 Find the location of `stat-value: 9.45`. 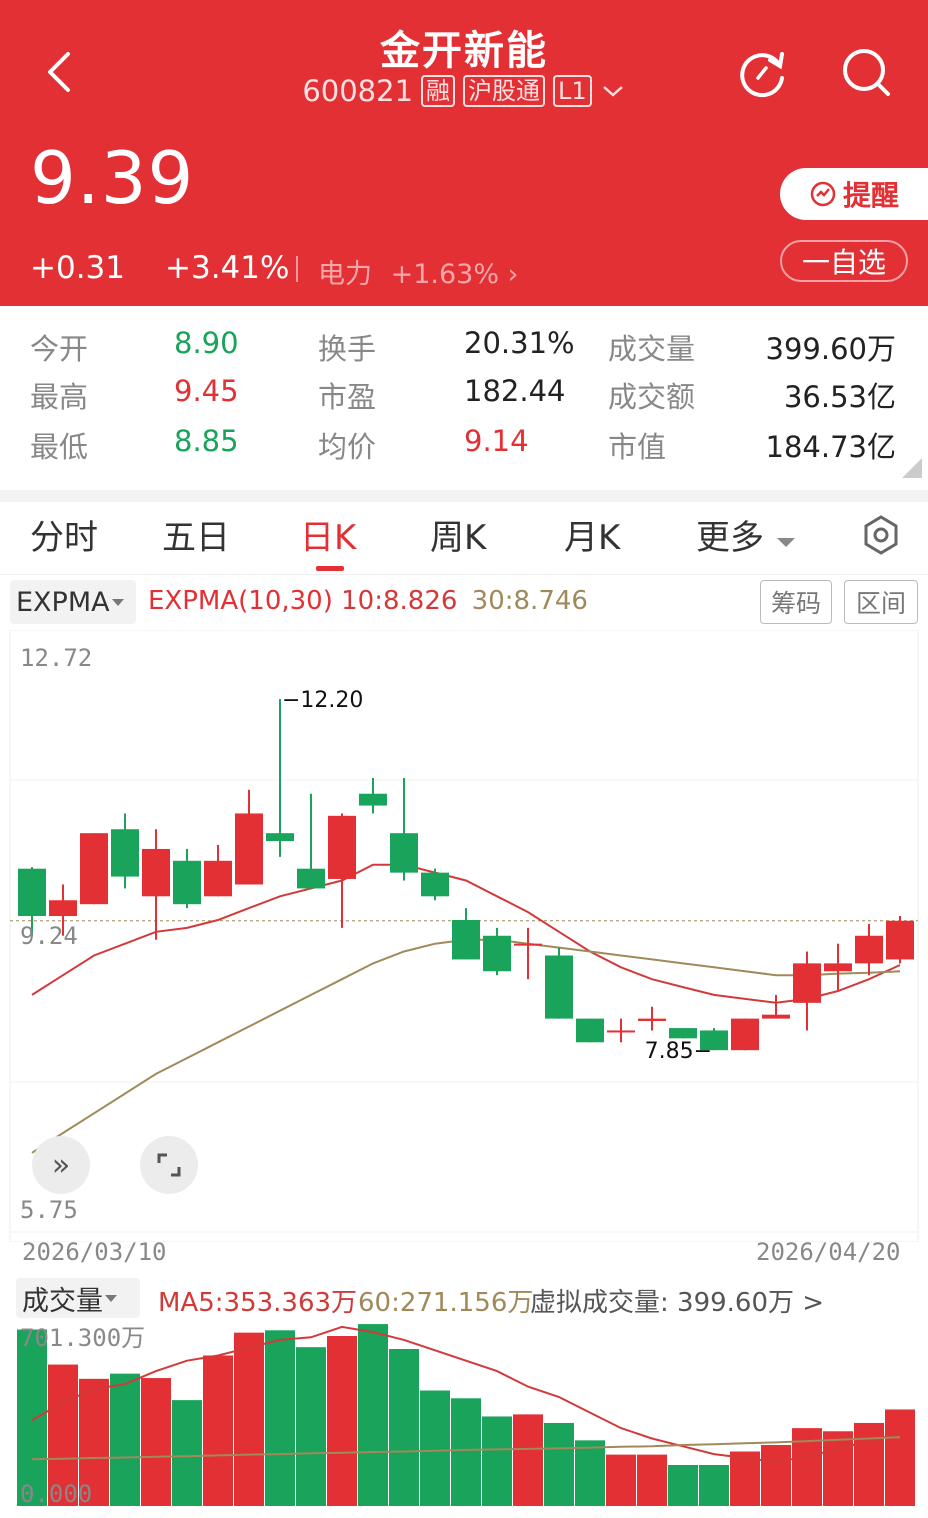

stat-value: 9.45 is located at coordinates (206, 391).